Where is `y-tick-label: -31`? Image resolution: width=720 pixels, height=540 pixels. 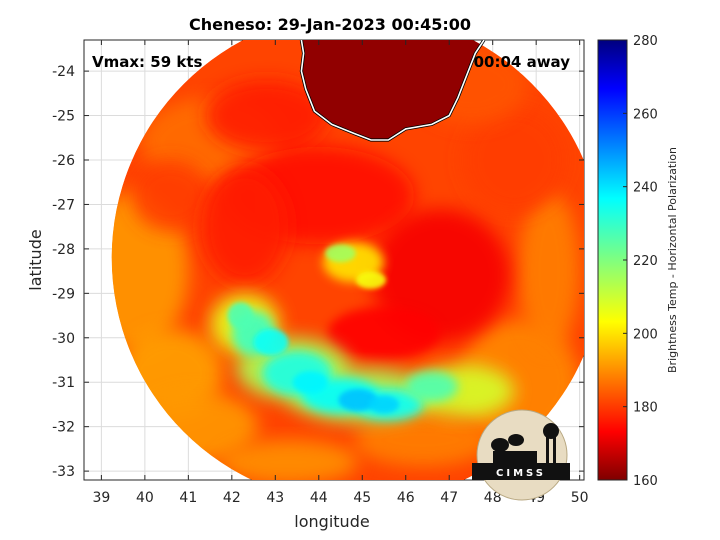
y-tick-label: -31 is located at coordinates (63, 383).